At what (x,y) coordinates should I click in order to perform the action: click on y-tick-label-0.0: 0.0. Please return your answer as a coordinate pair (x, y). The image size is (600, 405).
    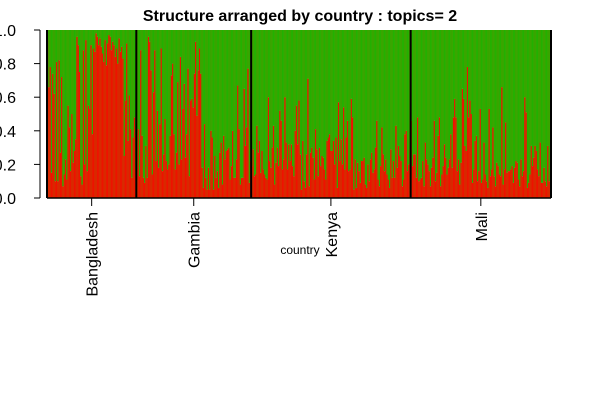
    Looking at the image, I should click on (8, 199).